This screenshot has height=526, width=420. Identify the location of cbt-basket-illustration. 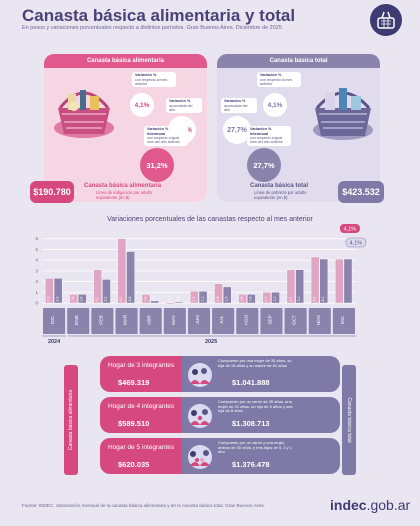
(343, 114).